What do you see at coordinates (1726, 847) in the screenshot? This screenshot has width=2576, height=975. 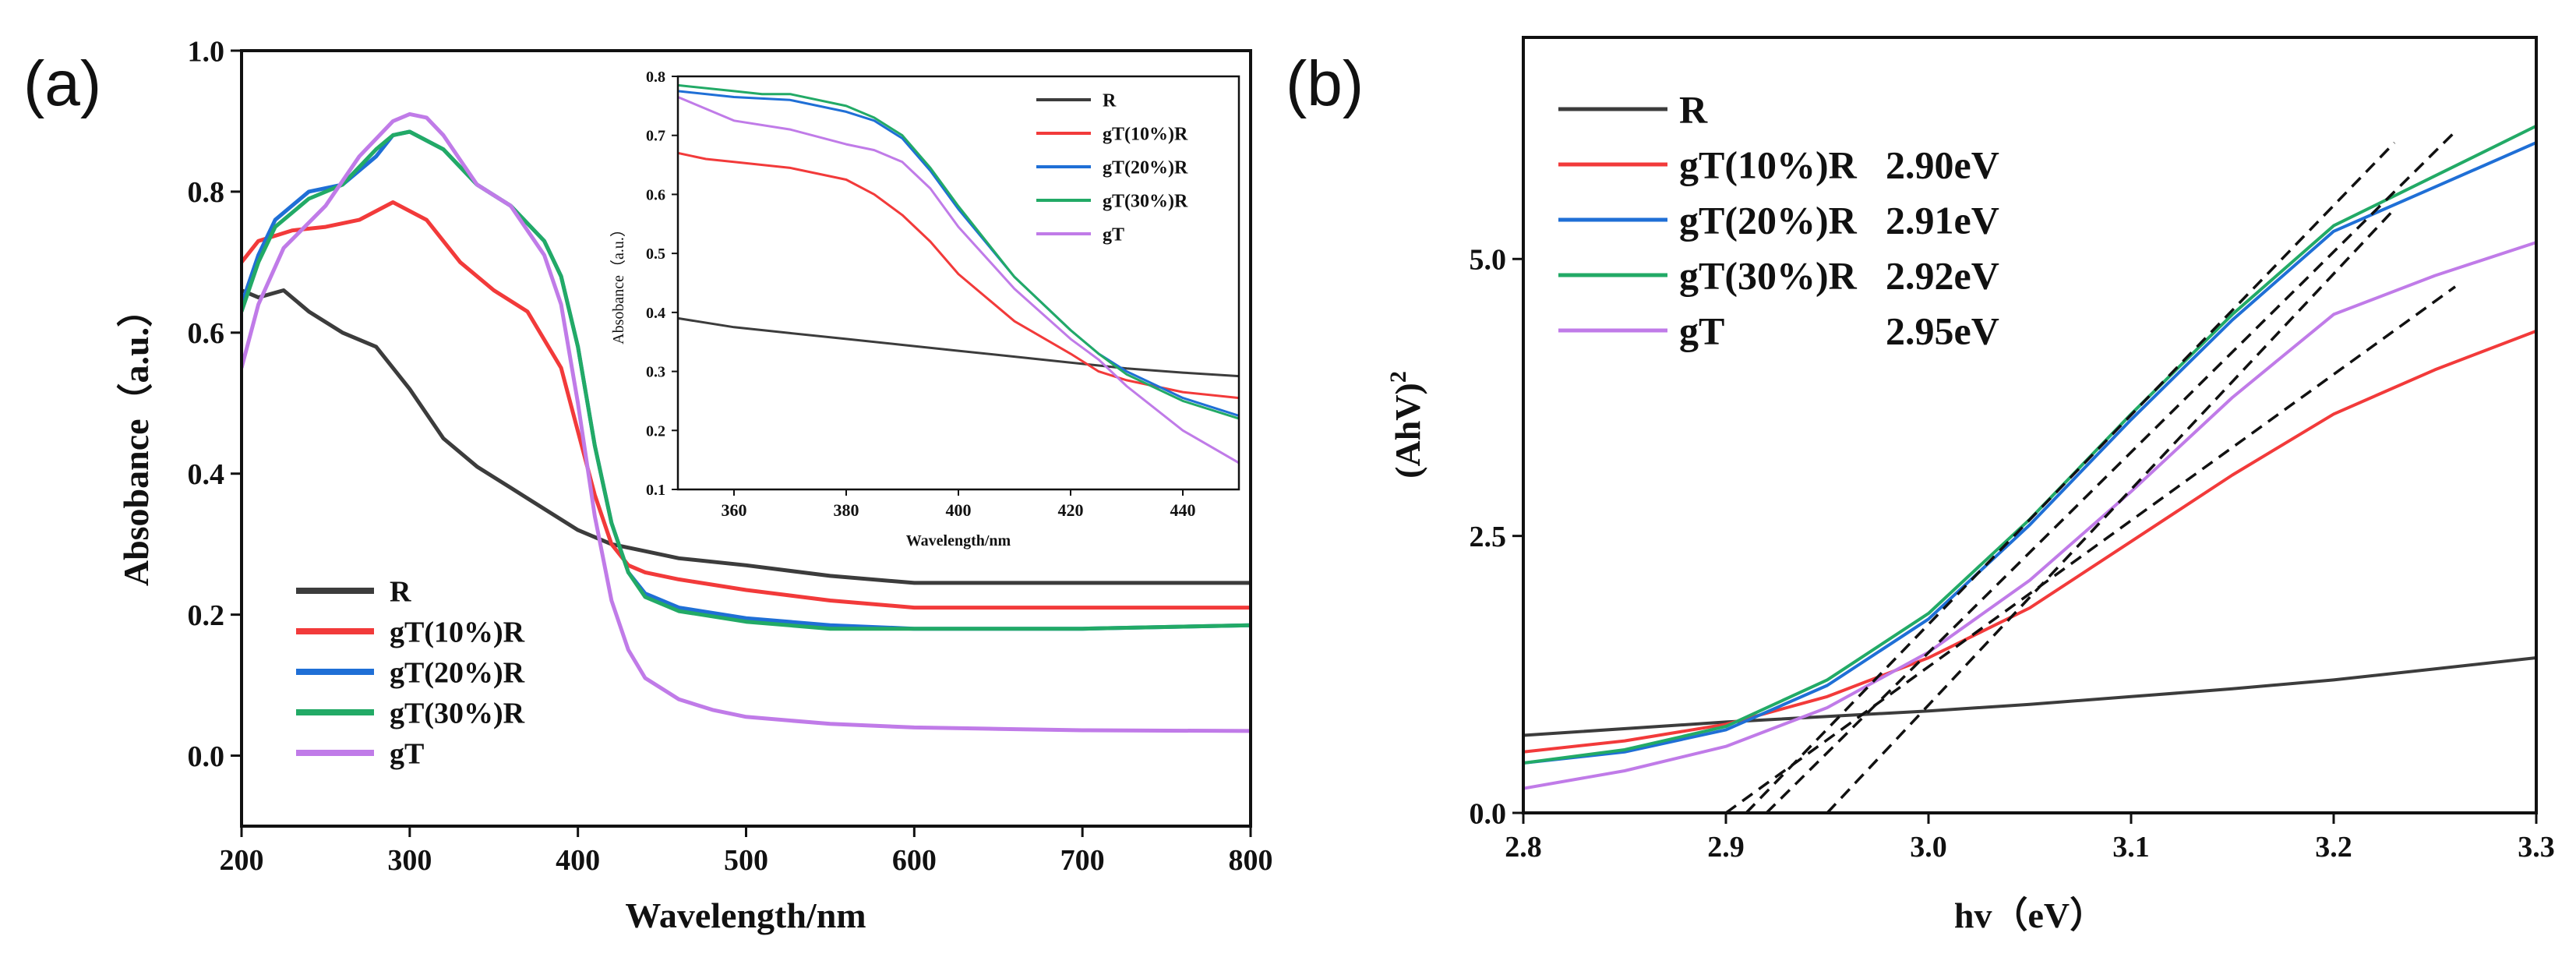 I see `panel-b-xtick-label: 2.9` at bounding box center [1726, 847].